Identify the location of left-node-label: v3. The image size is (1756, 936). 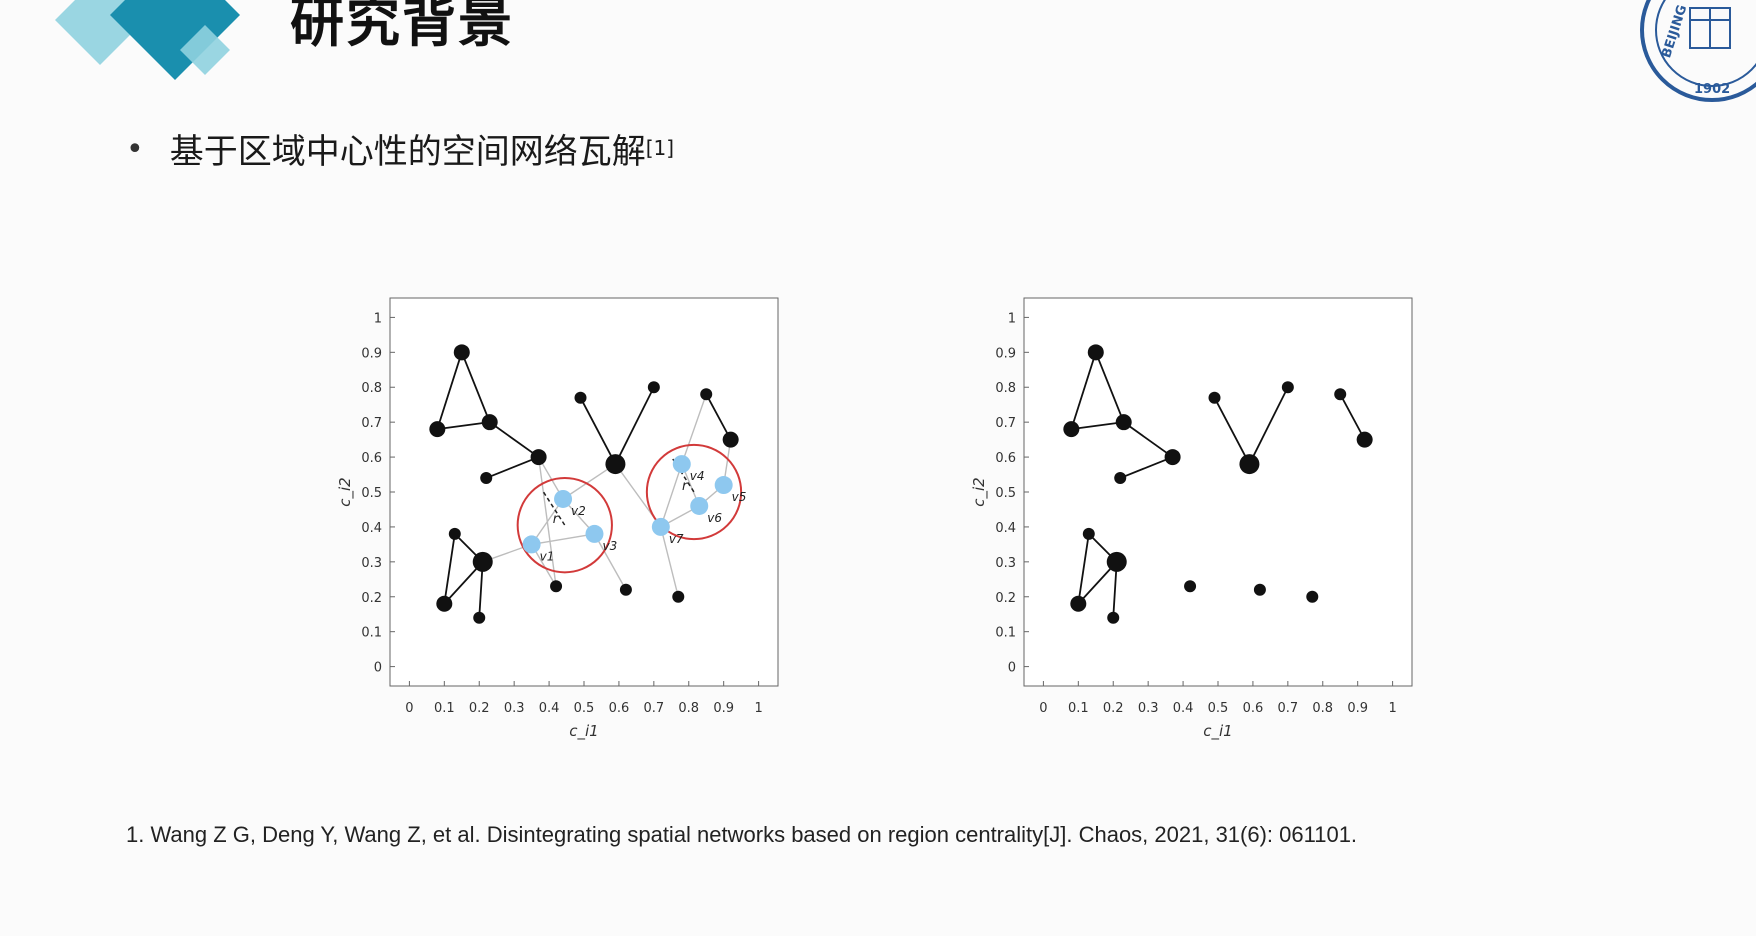
(609, 546).